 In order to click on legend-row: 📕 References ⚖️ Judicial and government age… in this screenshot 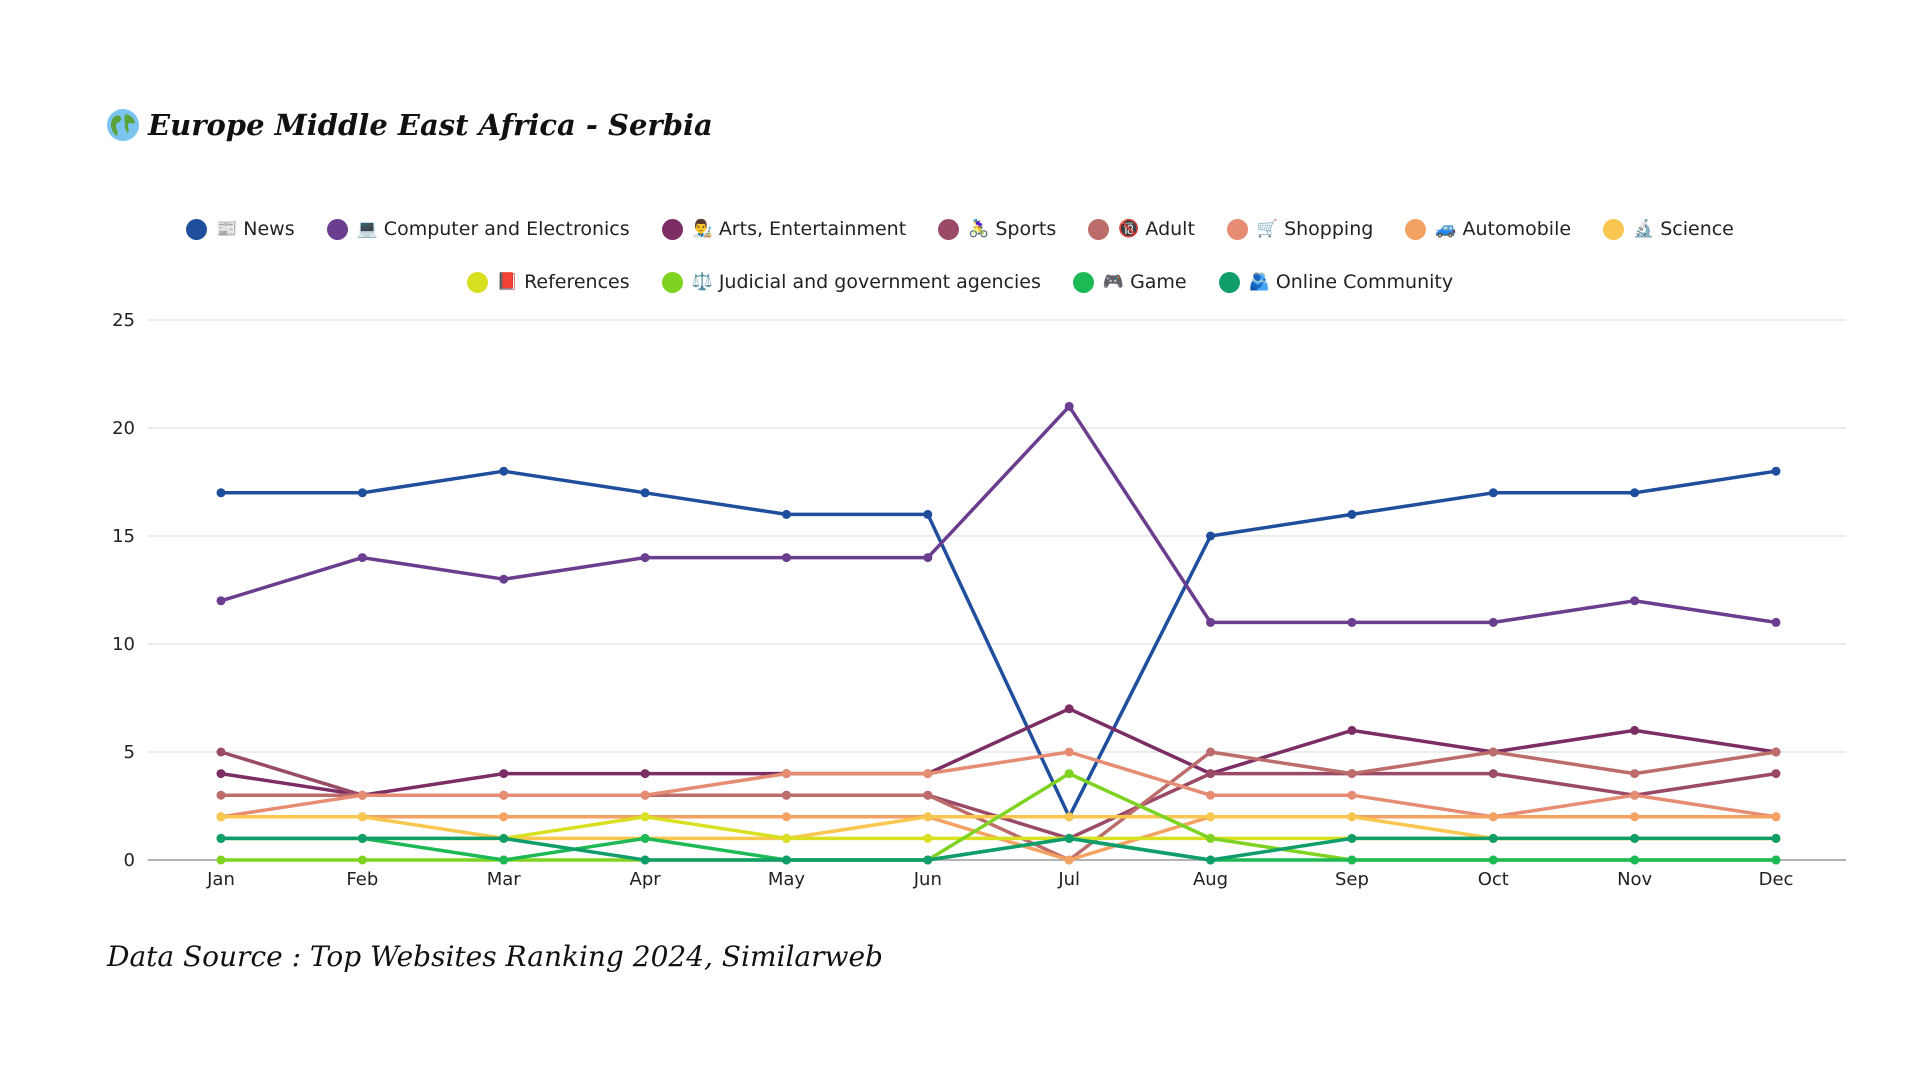, I will do `click(960, 282)`.